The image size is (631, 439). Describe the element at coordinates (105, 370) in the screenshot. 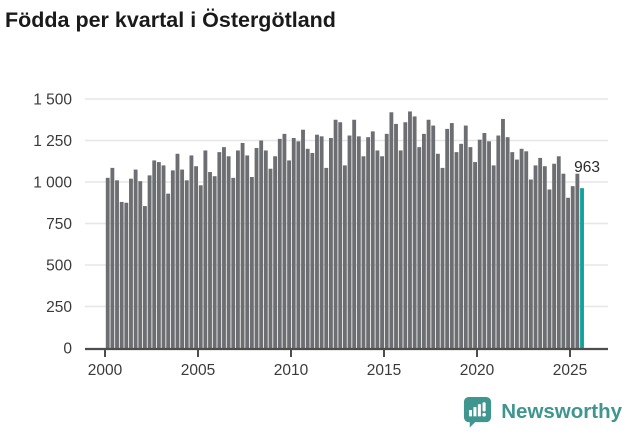

I see `x-axis-tick-label: 2000` at that location.